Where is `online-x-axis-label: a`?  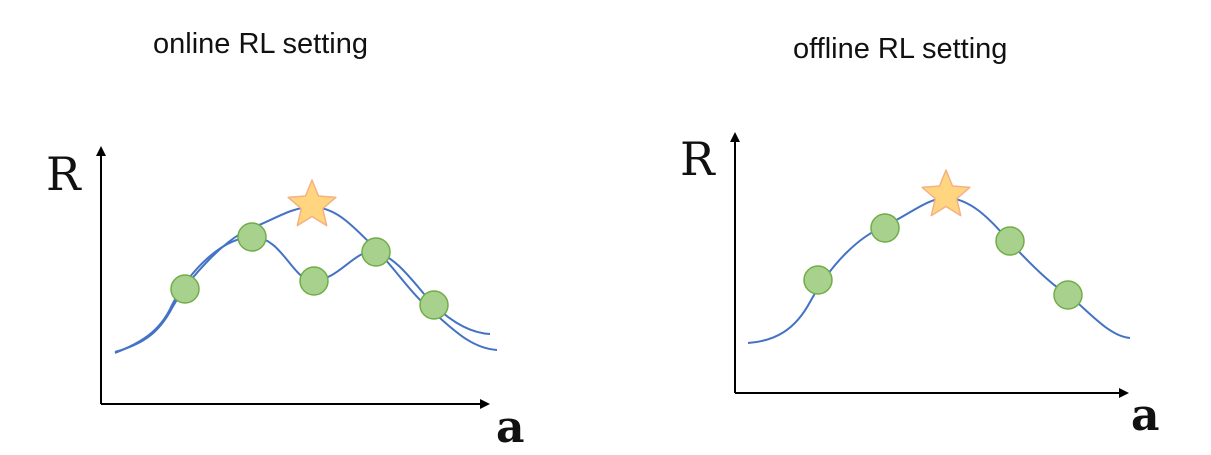 online-x-axis-label: a is located at coordinates (510, 427).